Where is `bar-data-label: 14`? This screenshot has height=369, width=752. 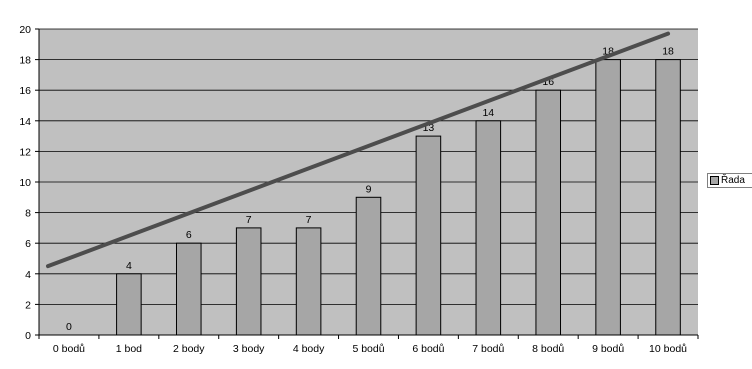 bar-data-label: 14 is located at coordinates (488, 113).